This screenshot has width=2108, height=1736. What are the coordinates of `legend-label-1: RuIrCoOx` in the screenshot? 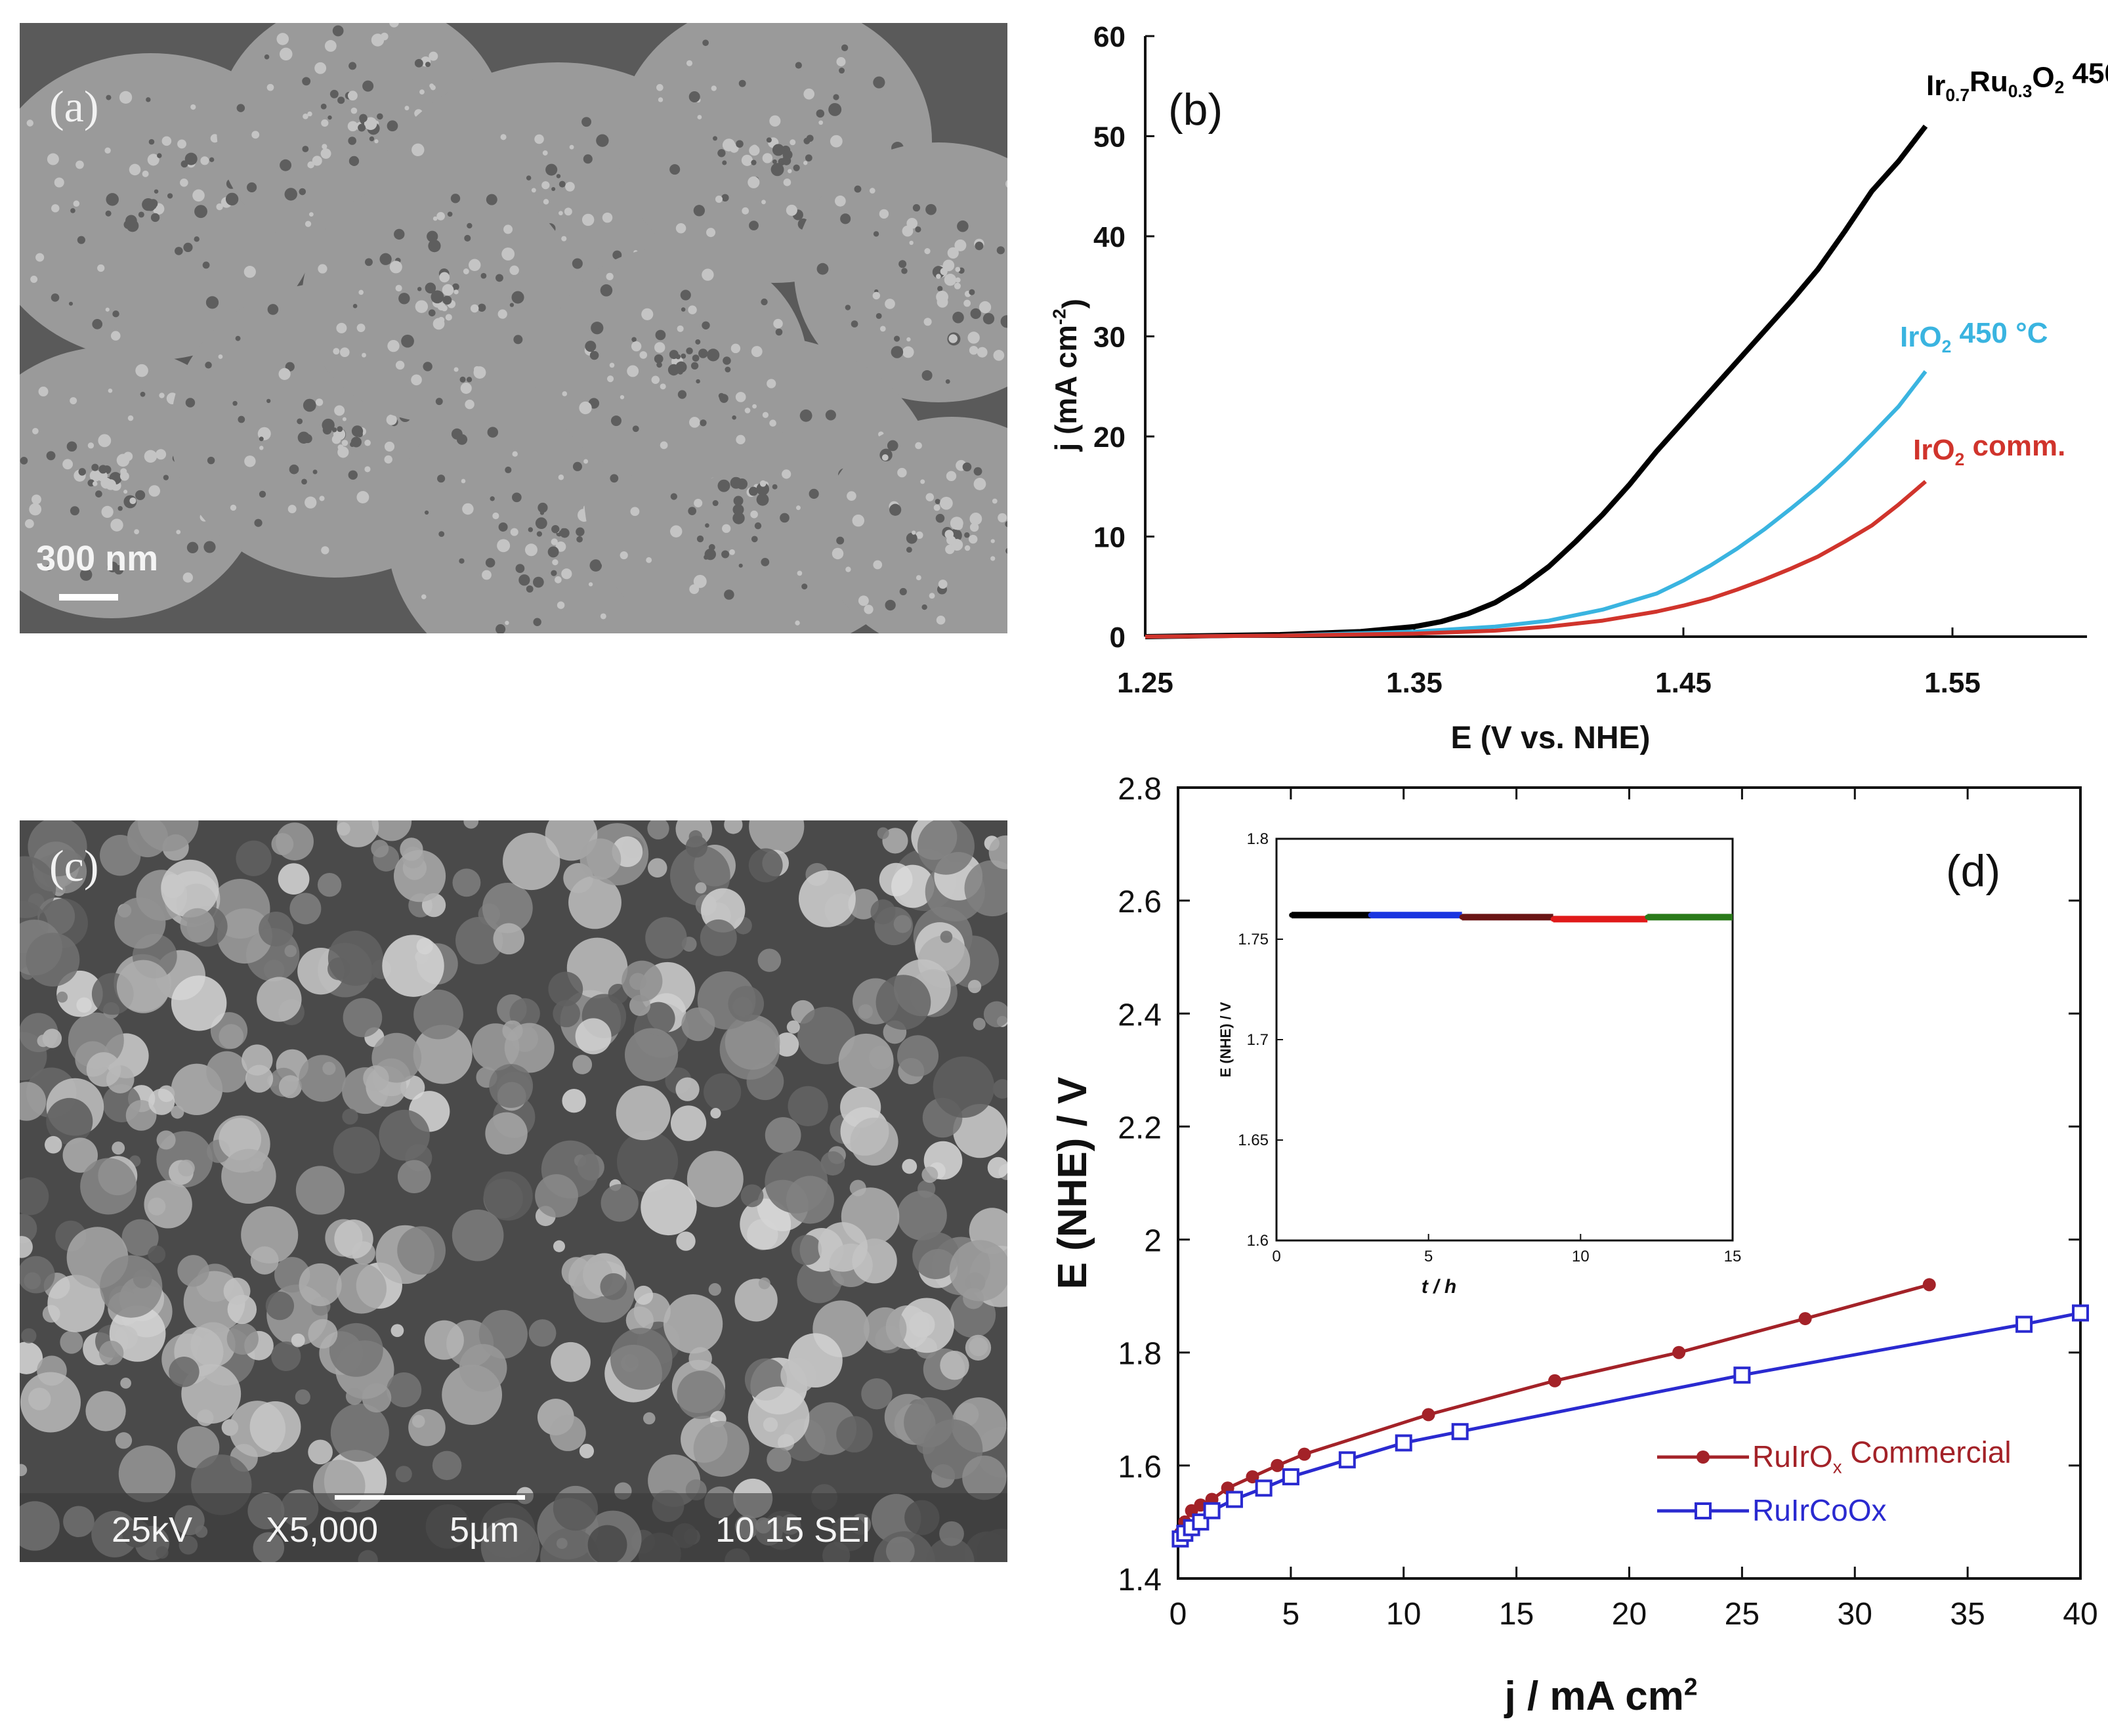 It's located at (1819, 1510).